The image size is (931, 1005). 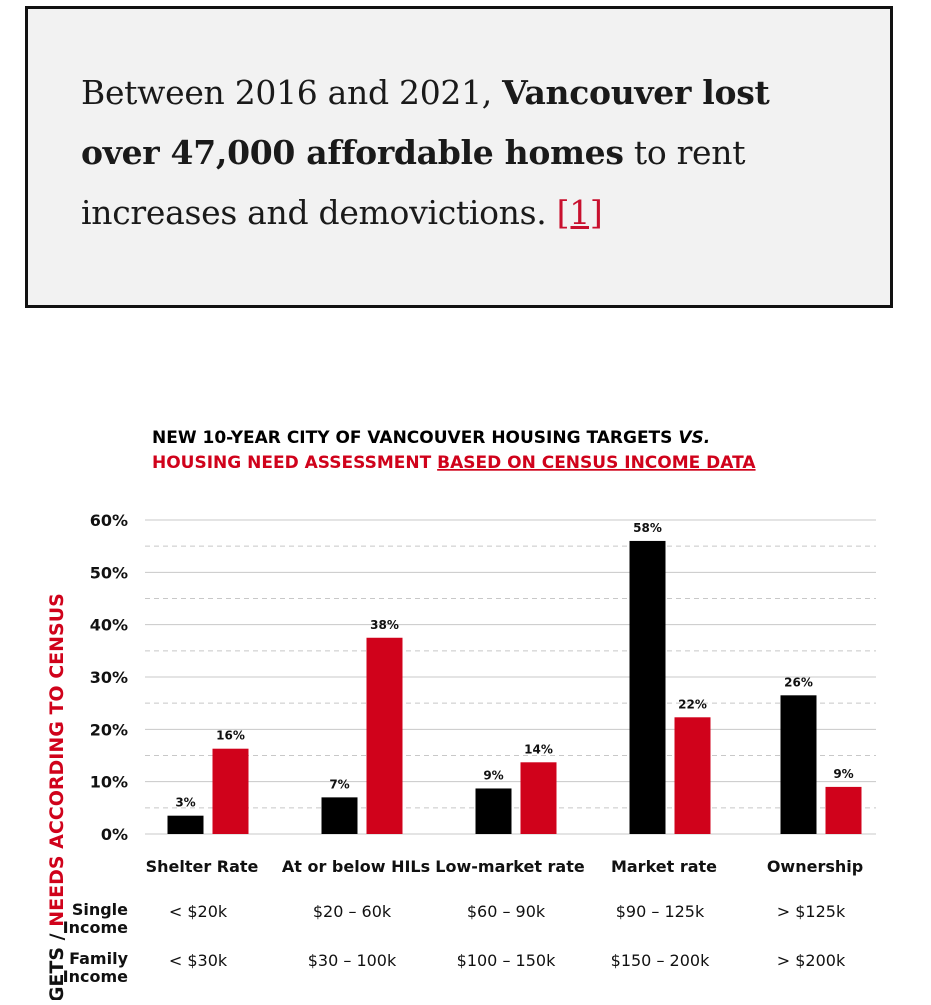 What do you see at coordinates (579, 212) in the screenshot?
I see `reference-link: [1]` at bounding box center [579, 212].